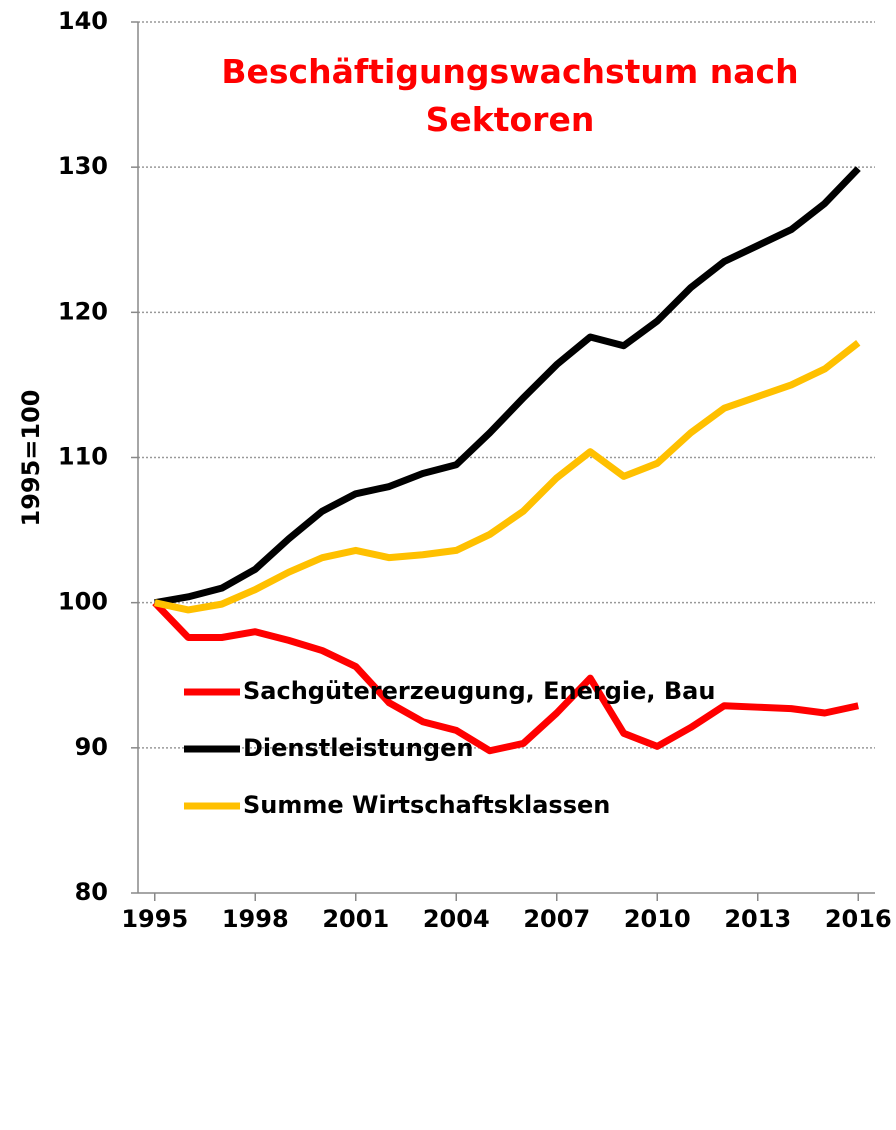 This screenshot has height=1130, width=896. What do you see at coordinates (426, 805) in the screenshot?
I see `legend-label: Summe Wirtschaftsklassen` at bounding box center [426, 805].